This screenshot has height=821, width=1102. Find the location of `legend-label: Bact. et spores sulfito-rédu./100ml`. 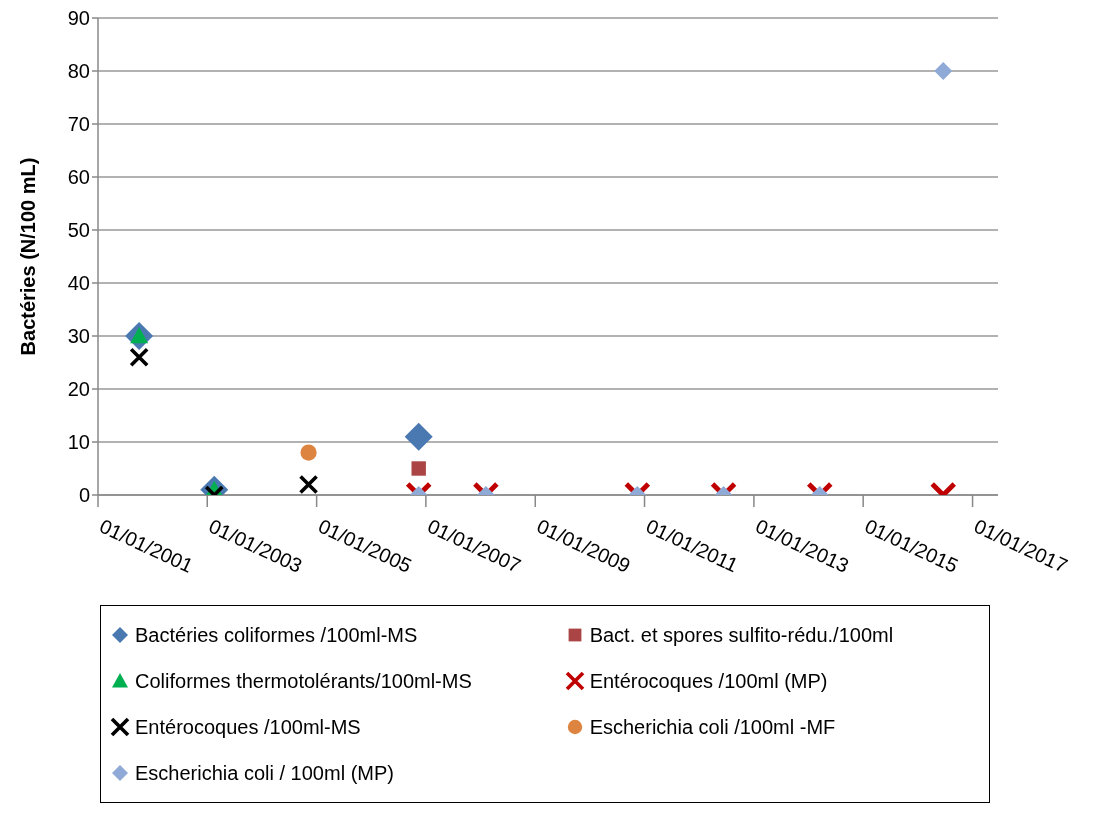

legend-label: Bact. et spores sulfito-rédu./100ml is located at coordinates (741, 635).